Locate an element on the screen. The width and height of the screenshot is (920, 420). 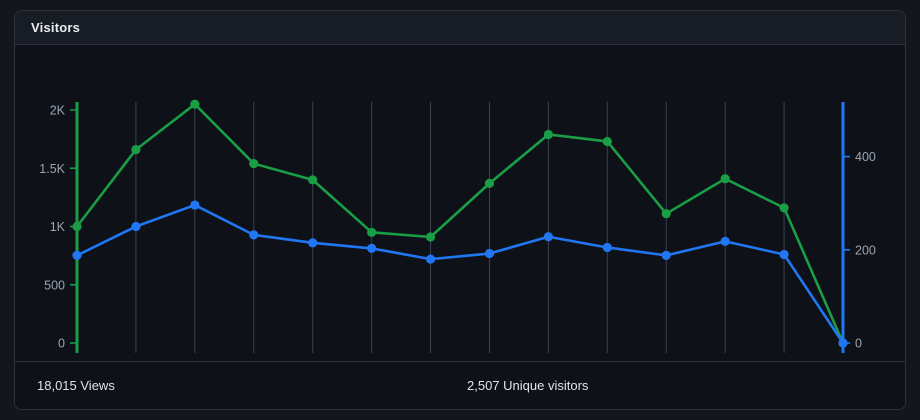
right-axis-tick-label: 0 is located at coordinates (858, 344).